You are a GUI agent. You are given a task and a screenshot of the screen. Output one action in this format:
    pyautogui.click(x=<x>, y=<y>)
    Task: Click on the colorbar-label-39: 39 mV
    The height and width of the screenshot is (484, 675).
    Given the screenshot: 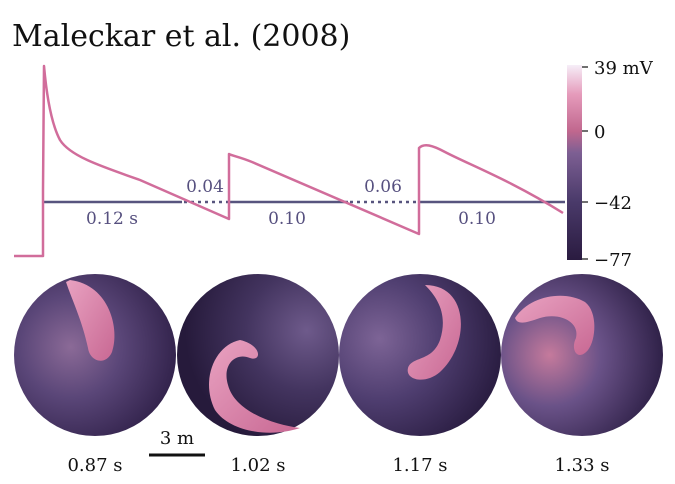 What is the action you would take?
    pyautogui.click(x=624, y=68)
    